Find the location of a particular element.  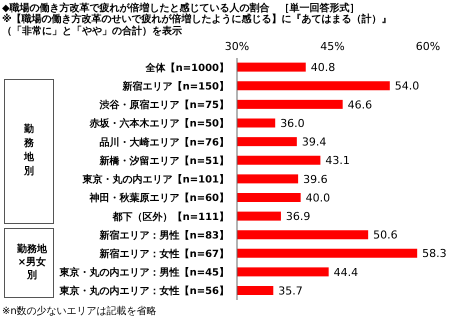

y-tick-label: 新橋・汐留エリア【n=51】 is located at coordinates (163, 160).